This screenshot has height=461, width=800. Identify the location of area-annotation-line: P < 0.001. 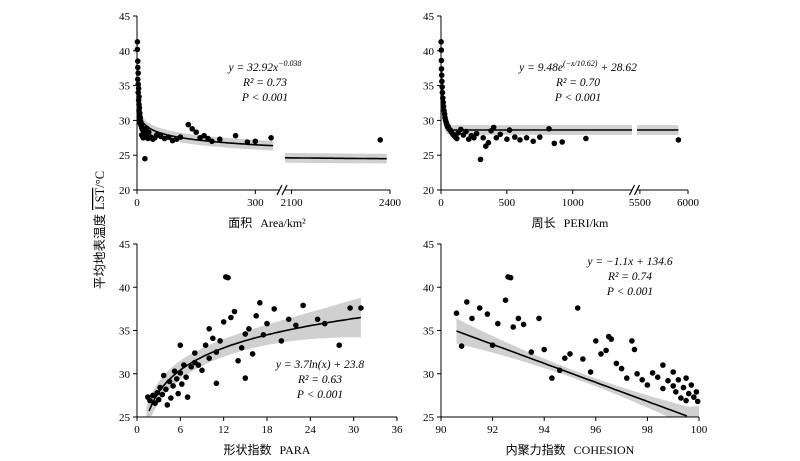
(264, 98).